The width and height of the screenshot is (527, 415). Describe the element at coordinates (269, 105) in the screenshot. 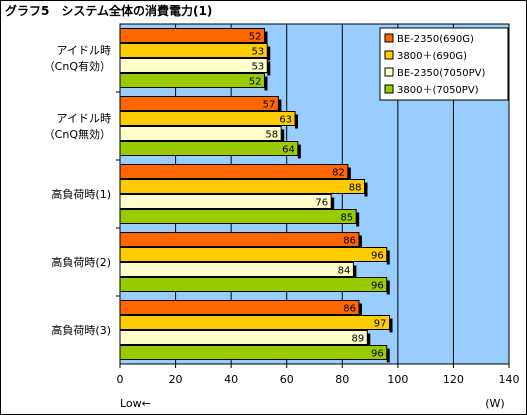

I see `data-label: 57` at that location.